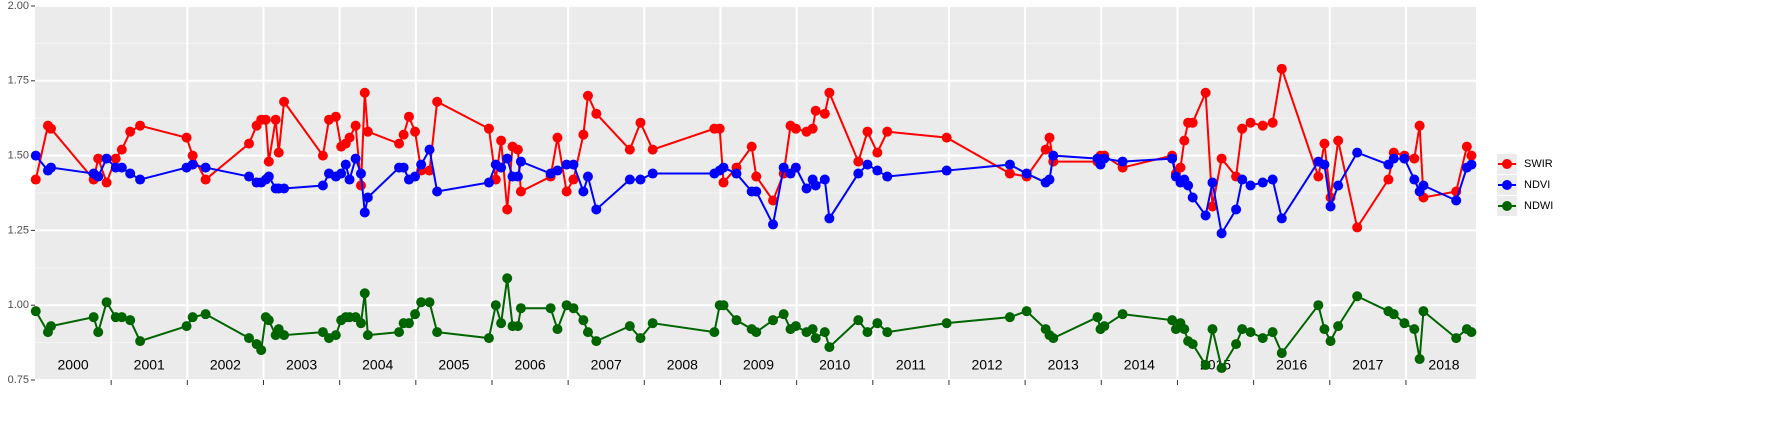 This screenshot has height=442, width=1773. What do you see at coordinates (1537, 185) in the screenshot?
I see `legend-label: NDVI` at bounding box center [1537, 185].